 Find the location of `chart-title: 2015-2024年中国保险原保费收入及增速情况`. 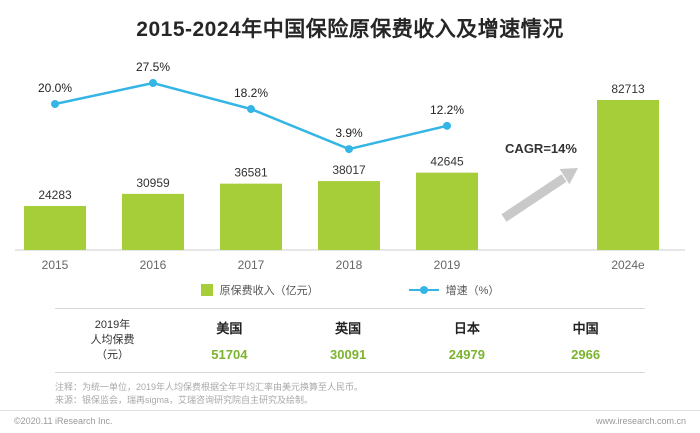

chart-title: 2015-2024年中国保险原保费收入及增速情况 is located at coordinates (350, 29).